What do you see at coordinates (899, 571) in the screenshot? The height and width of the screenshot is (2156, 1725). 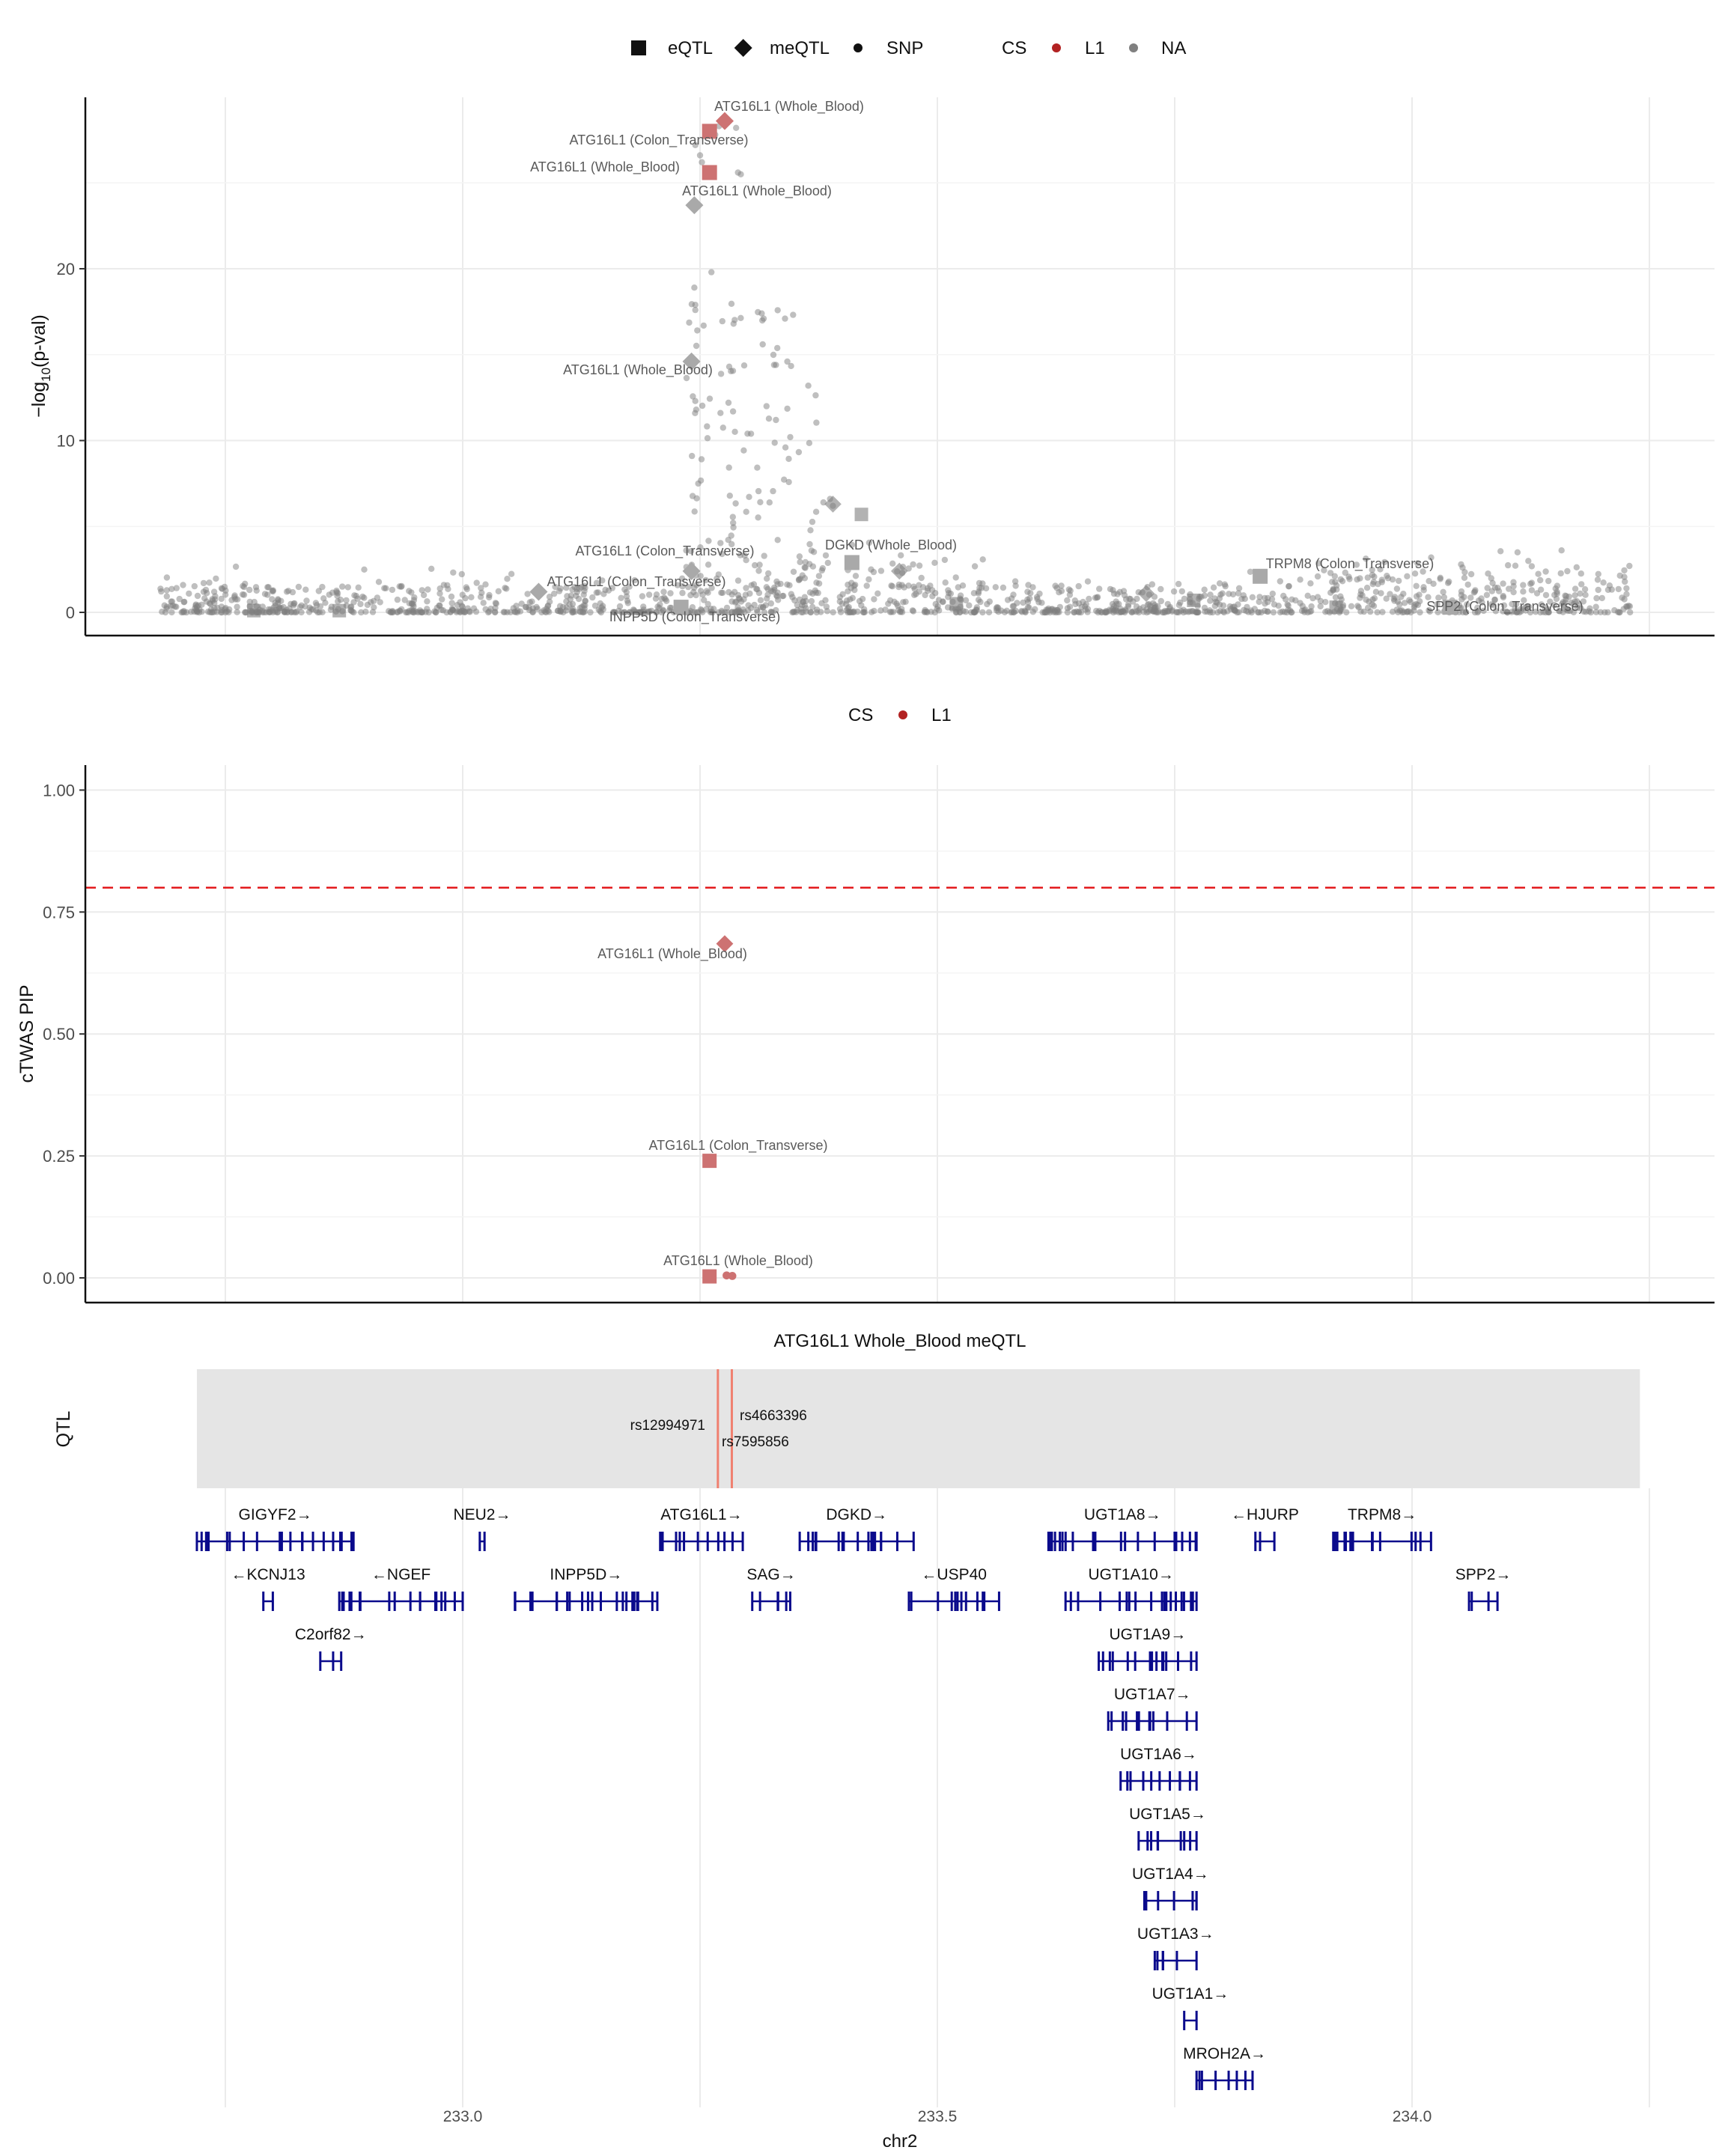 I see `gwas-grey-meqtl-marker` at bounding box center [899, 571].